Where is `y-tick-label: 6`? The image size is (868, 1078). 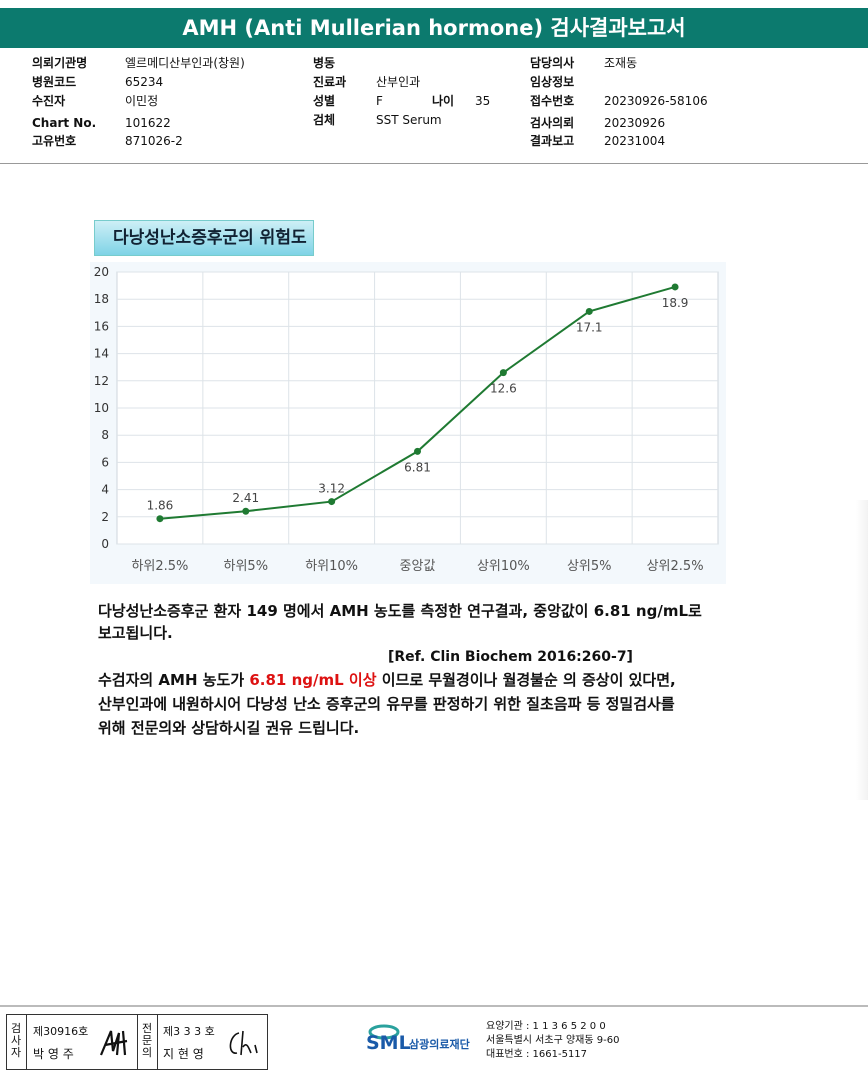 y-tick-label: 6 is located at coordinates (105, 462).